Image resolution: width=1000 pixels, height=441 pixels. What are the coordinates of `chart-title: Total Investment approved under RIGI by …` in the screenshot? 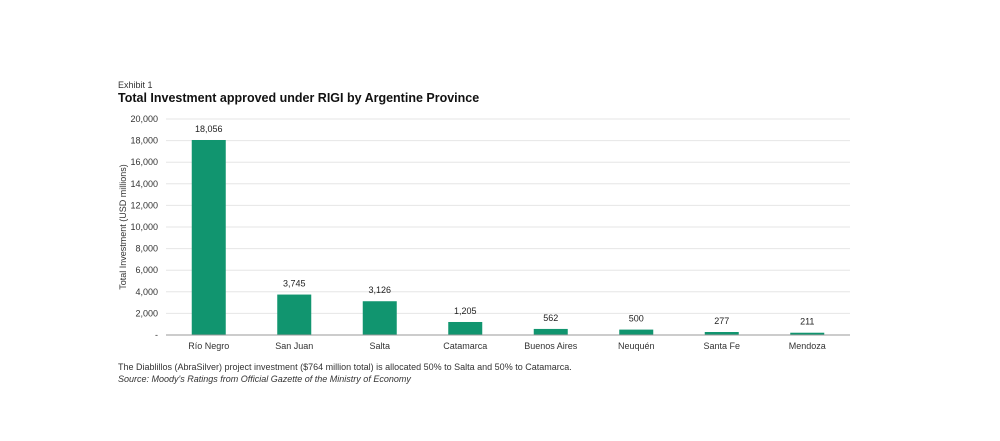 It's located at (299, 98).